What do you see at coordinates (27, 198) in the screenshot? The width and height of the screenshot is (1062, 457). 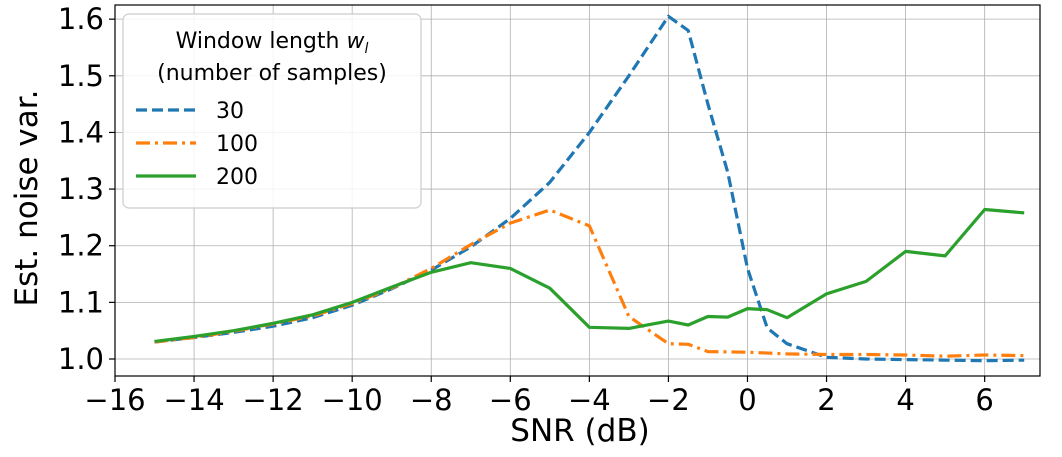 I see `y-axis-label: Est. noise var.` at bounding box center [27, 198].